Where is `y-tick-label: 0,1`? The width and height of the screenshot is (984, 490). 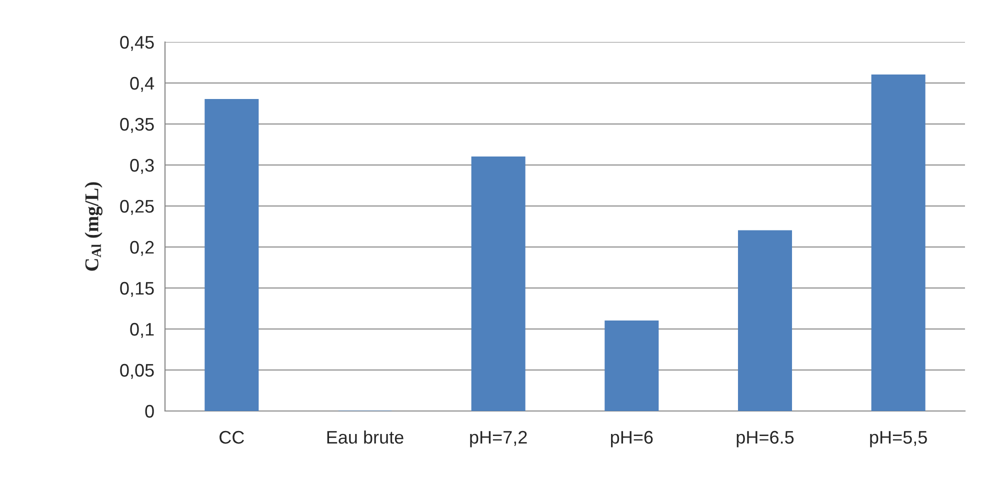
y-tick-label: 0,1 is located at coordinates (142, 330).